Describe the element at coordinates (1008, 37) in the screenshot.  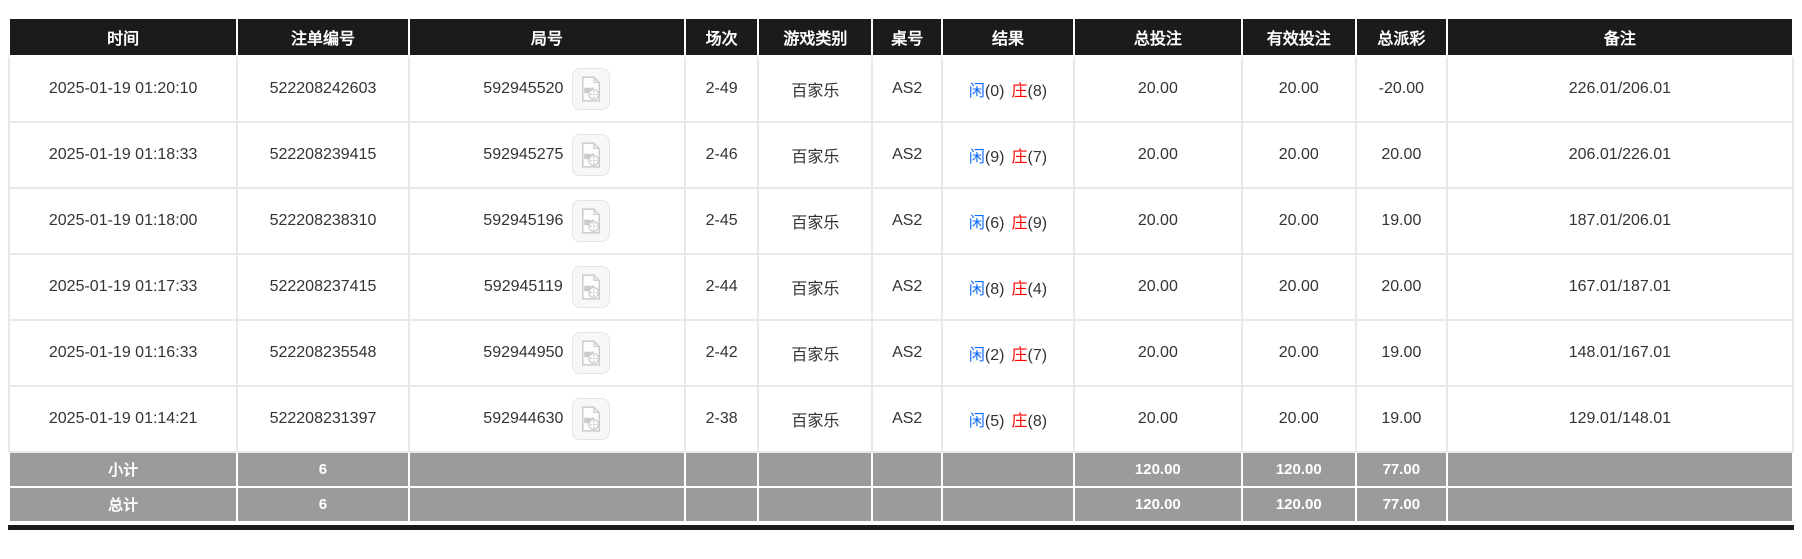
I see `column-header-result: 结果` at that location.